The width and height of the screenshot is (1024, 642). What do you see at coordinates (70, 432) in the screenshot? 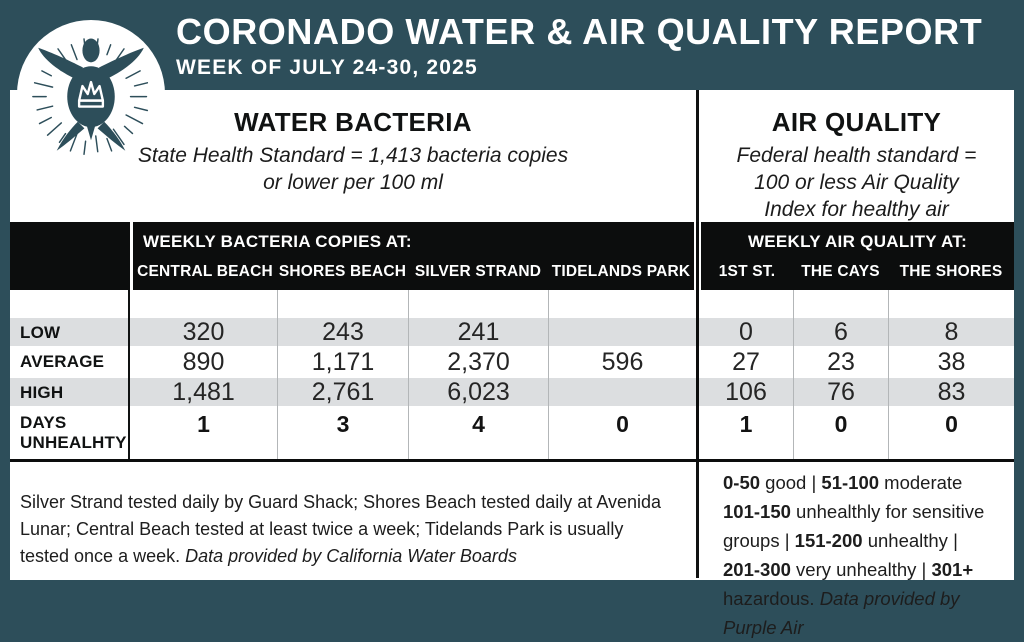
I see `row-label: DAYS UNHEALHTY` at bounding box center [70, 432].